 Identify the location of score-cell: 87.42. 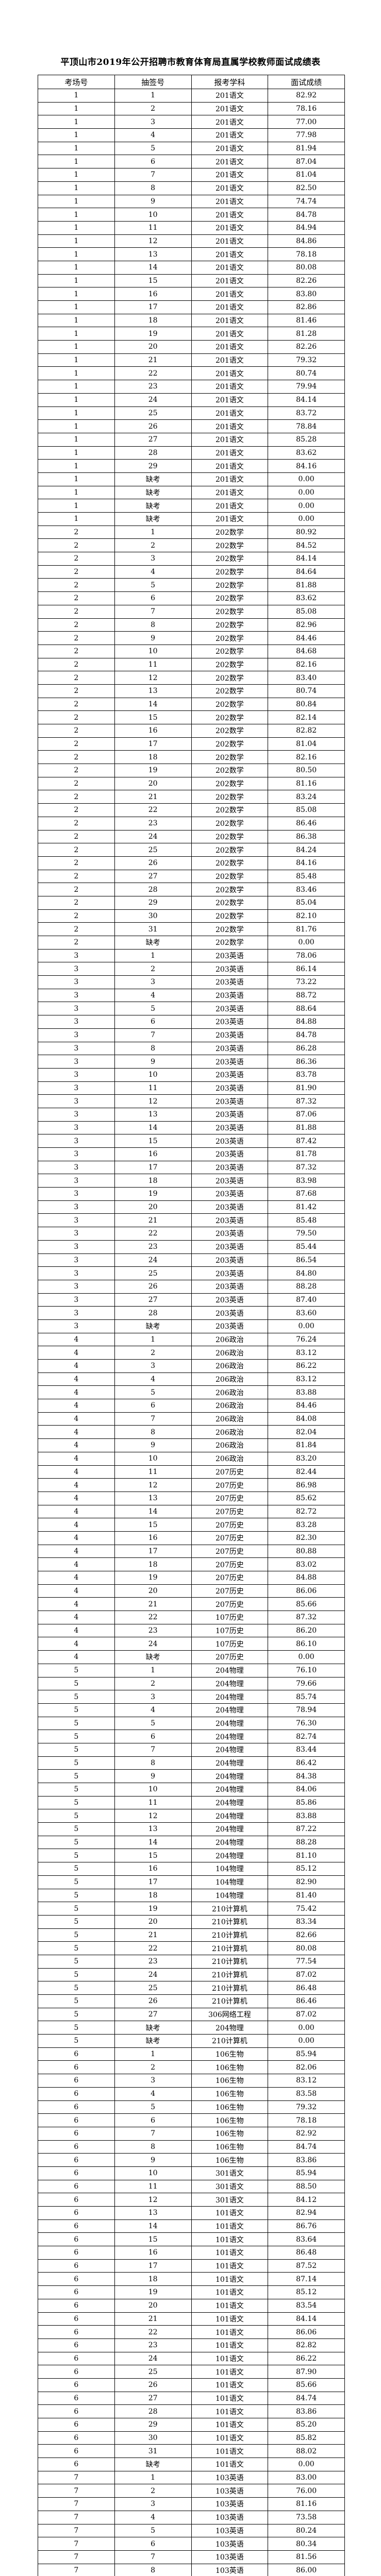
(306, 1141).